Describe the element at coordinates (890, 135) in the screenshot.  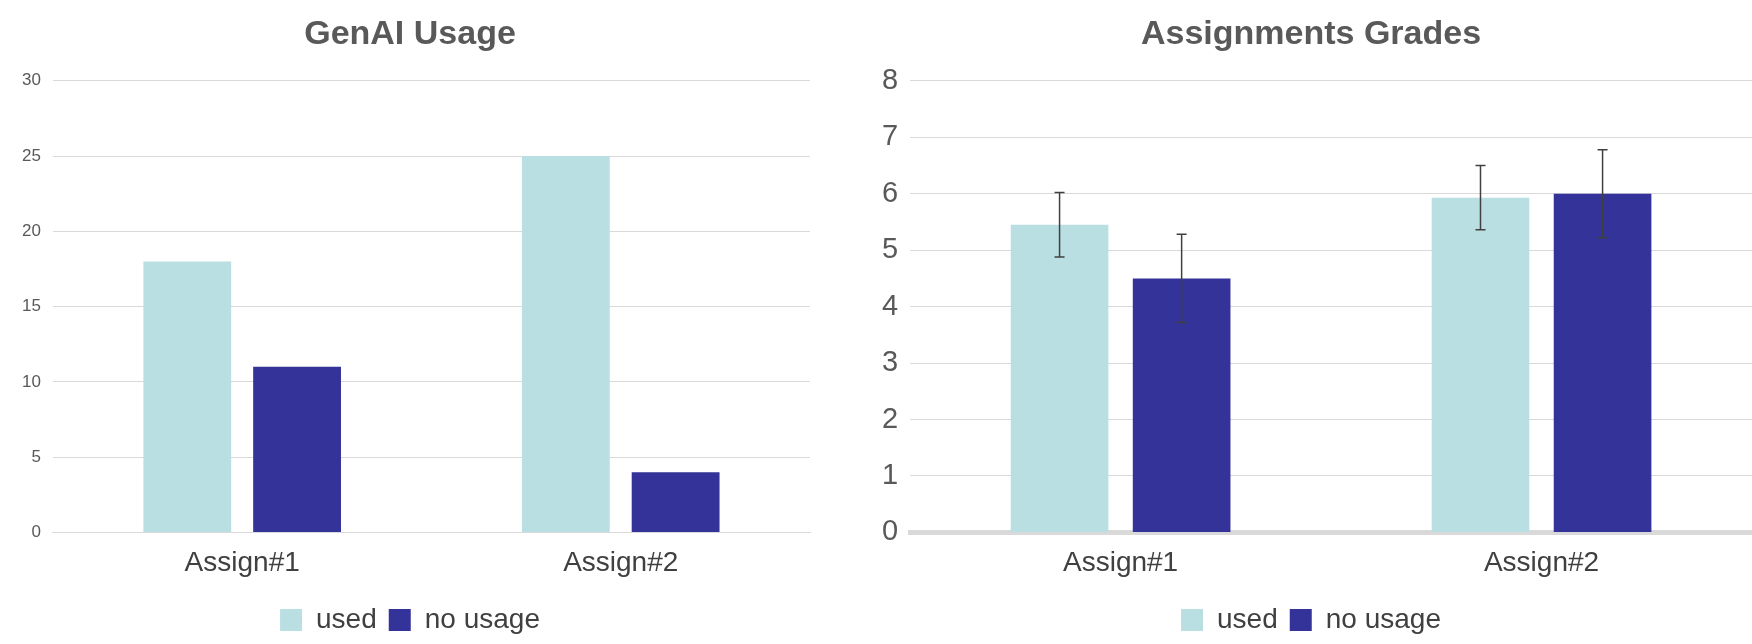
I see `y-tick-label: 7` at that location.